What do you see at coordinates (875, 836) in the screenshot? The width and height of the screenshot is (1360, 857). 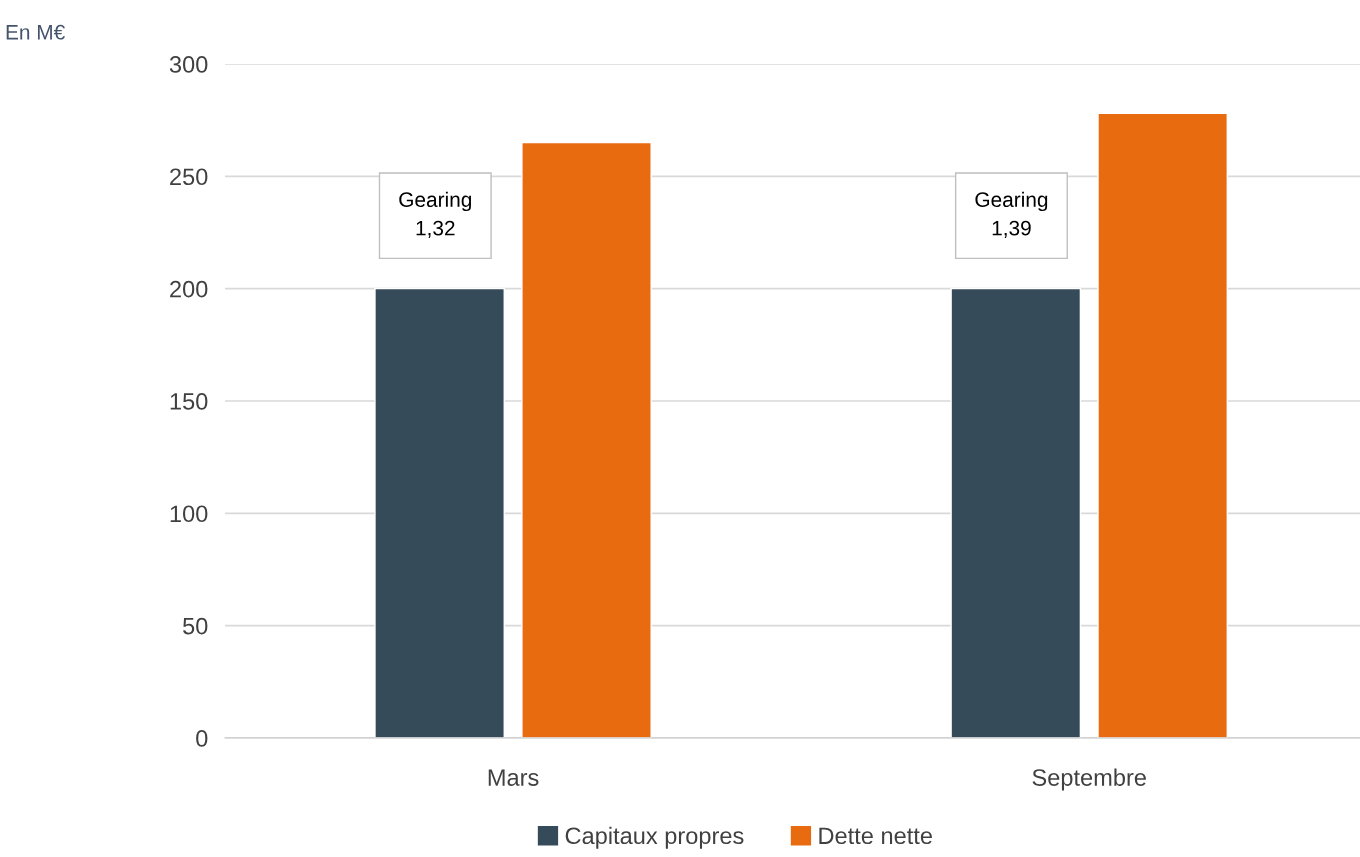 I see `legend-label: Dette nette` at bounding box center [875, 836].